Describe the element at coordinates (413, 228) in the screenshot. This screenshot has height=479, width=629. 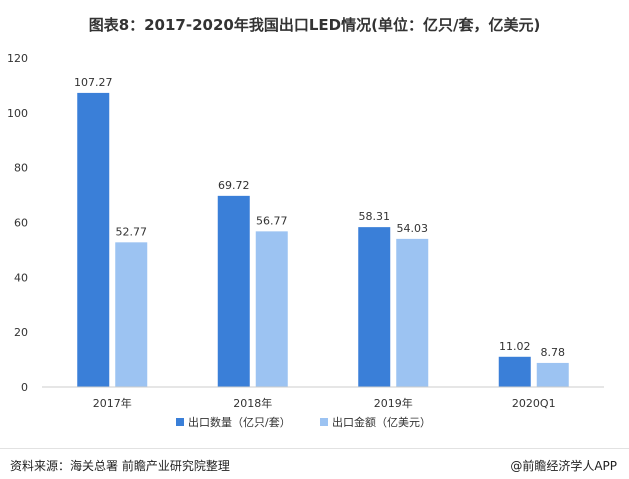
I see `data-label: 54.03` at that location.